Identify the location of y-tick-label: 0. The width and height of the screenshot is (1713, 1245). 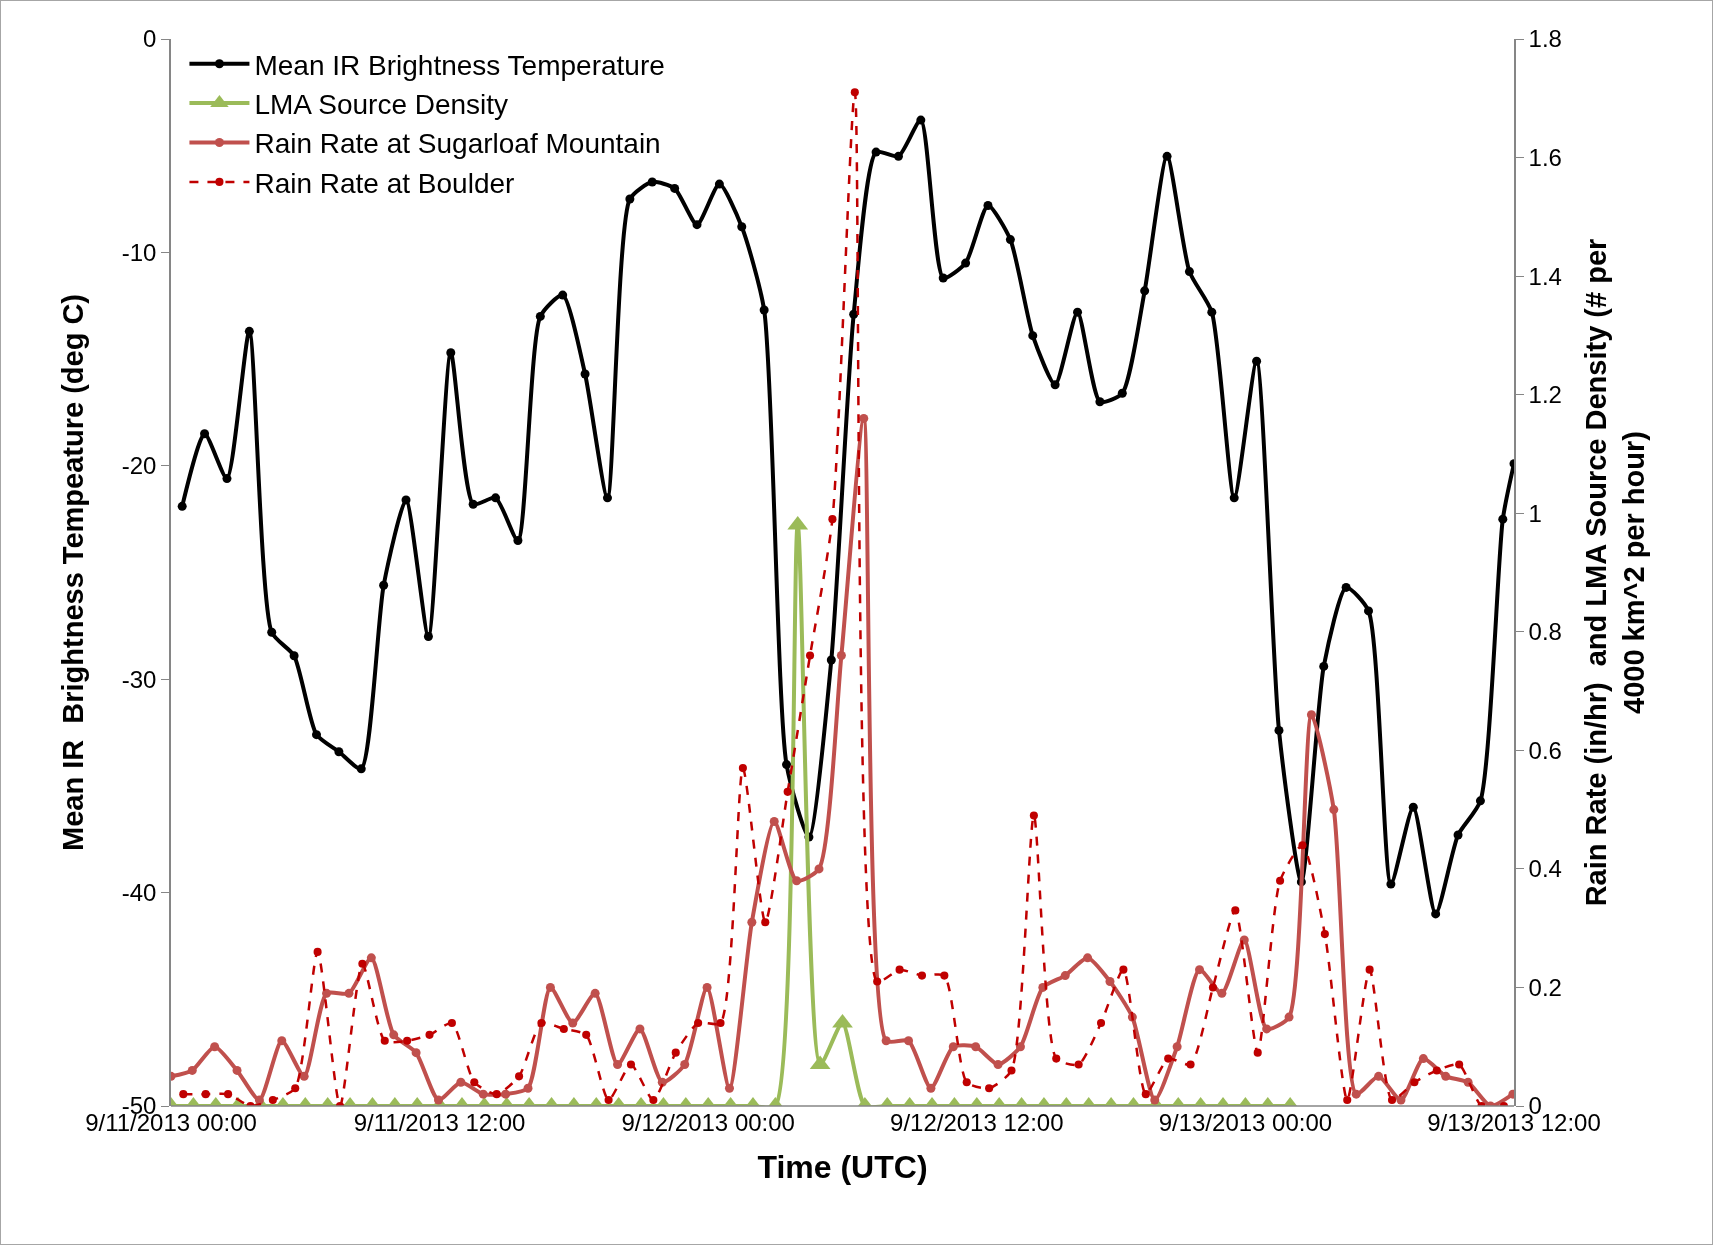
(150, 39).